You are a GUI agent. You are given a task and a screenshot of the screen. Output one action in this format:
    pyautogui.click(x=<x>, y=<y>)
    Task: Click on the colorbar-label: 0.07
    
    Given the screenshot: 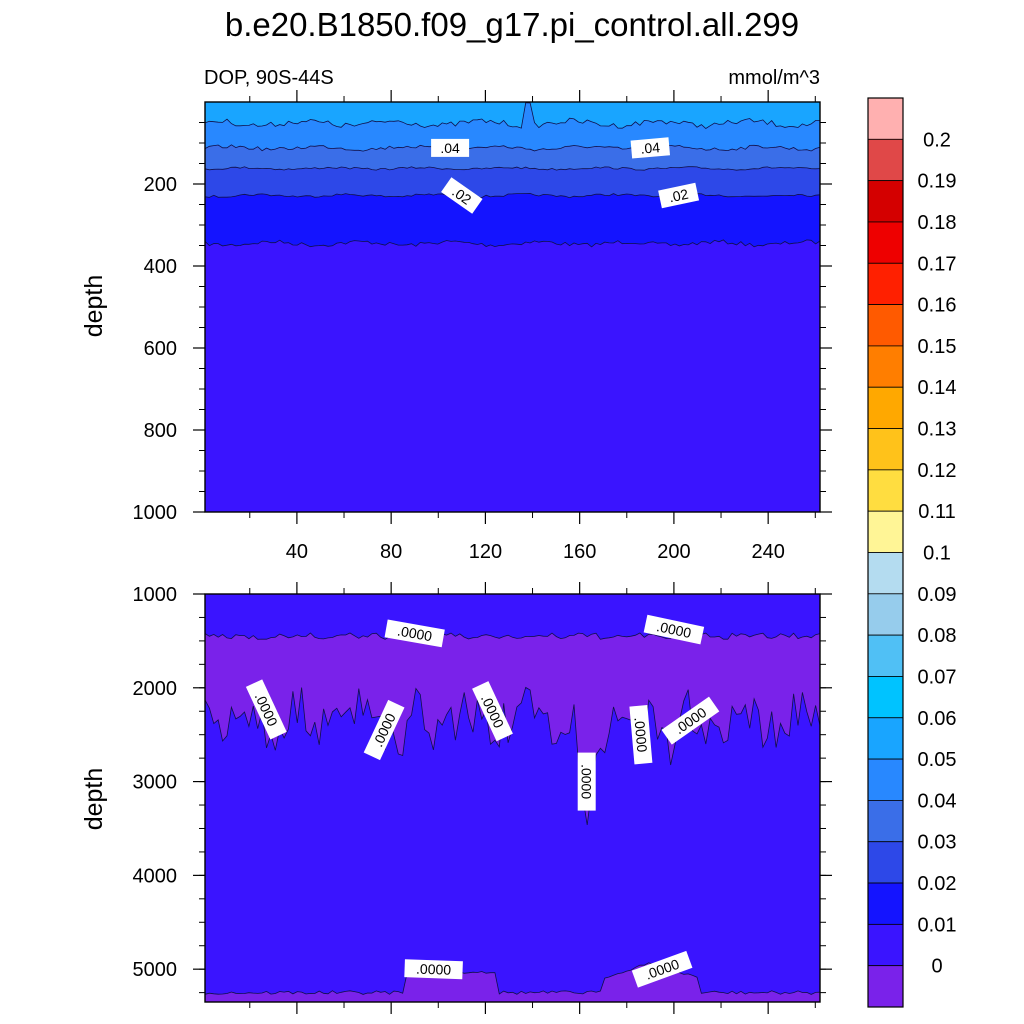 What is the action you would take?
    pyautogui.click(x=937, y=677)
    